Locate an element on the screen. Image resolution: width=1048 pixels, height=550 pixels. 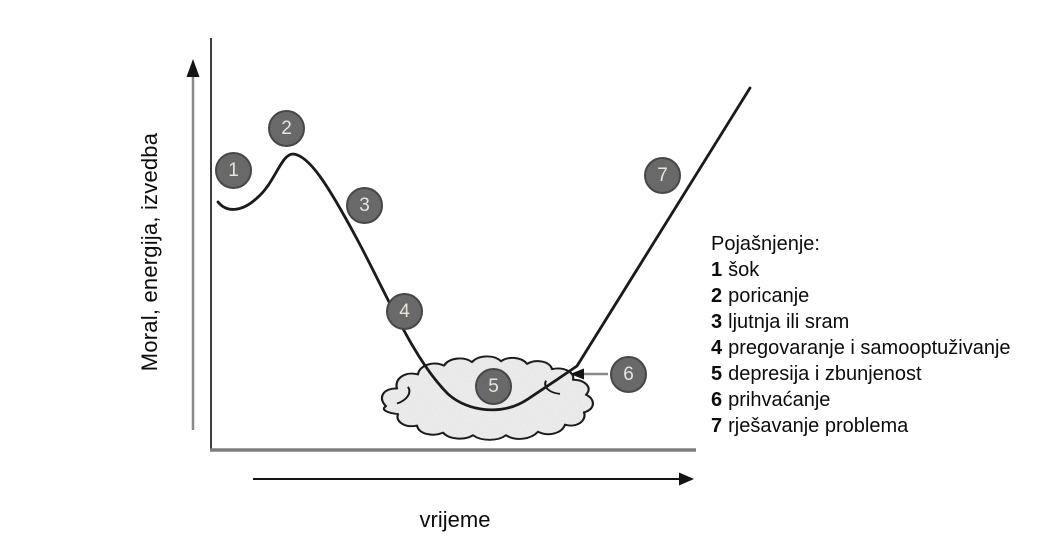
legend-item-4: 4 pregovaranje i samooptuživanje is located at coordinates (878, 348).